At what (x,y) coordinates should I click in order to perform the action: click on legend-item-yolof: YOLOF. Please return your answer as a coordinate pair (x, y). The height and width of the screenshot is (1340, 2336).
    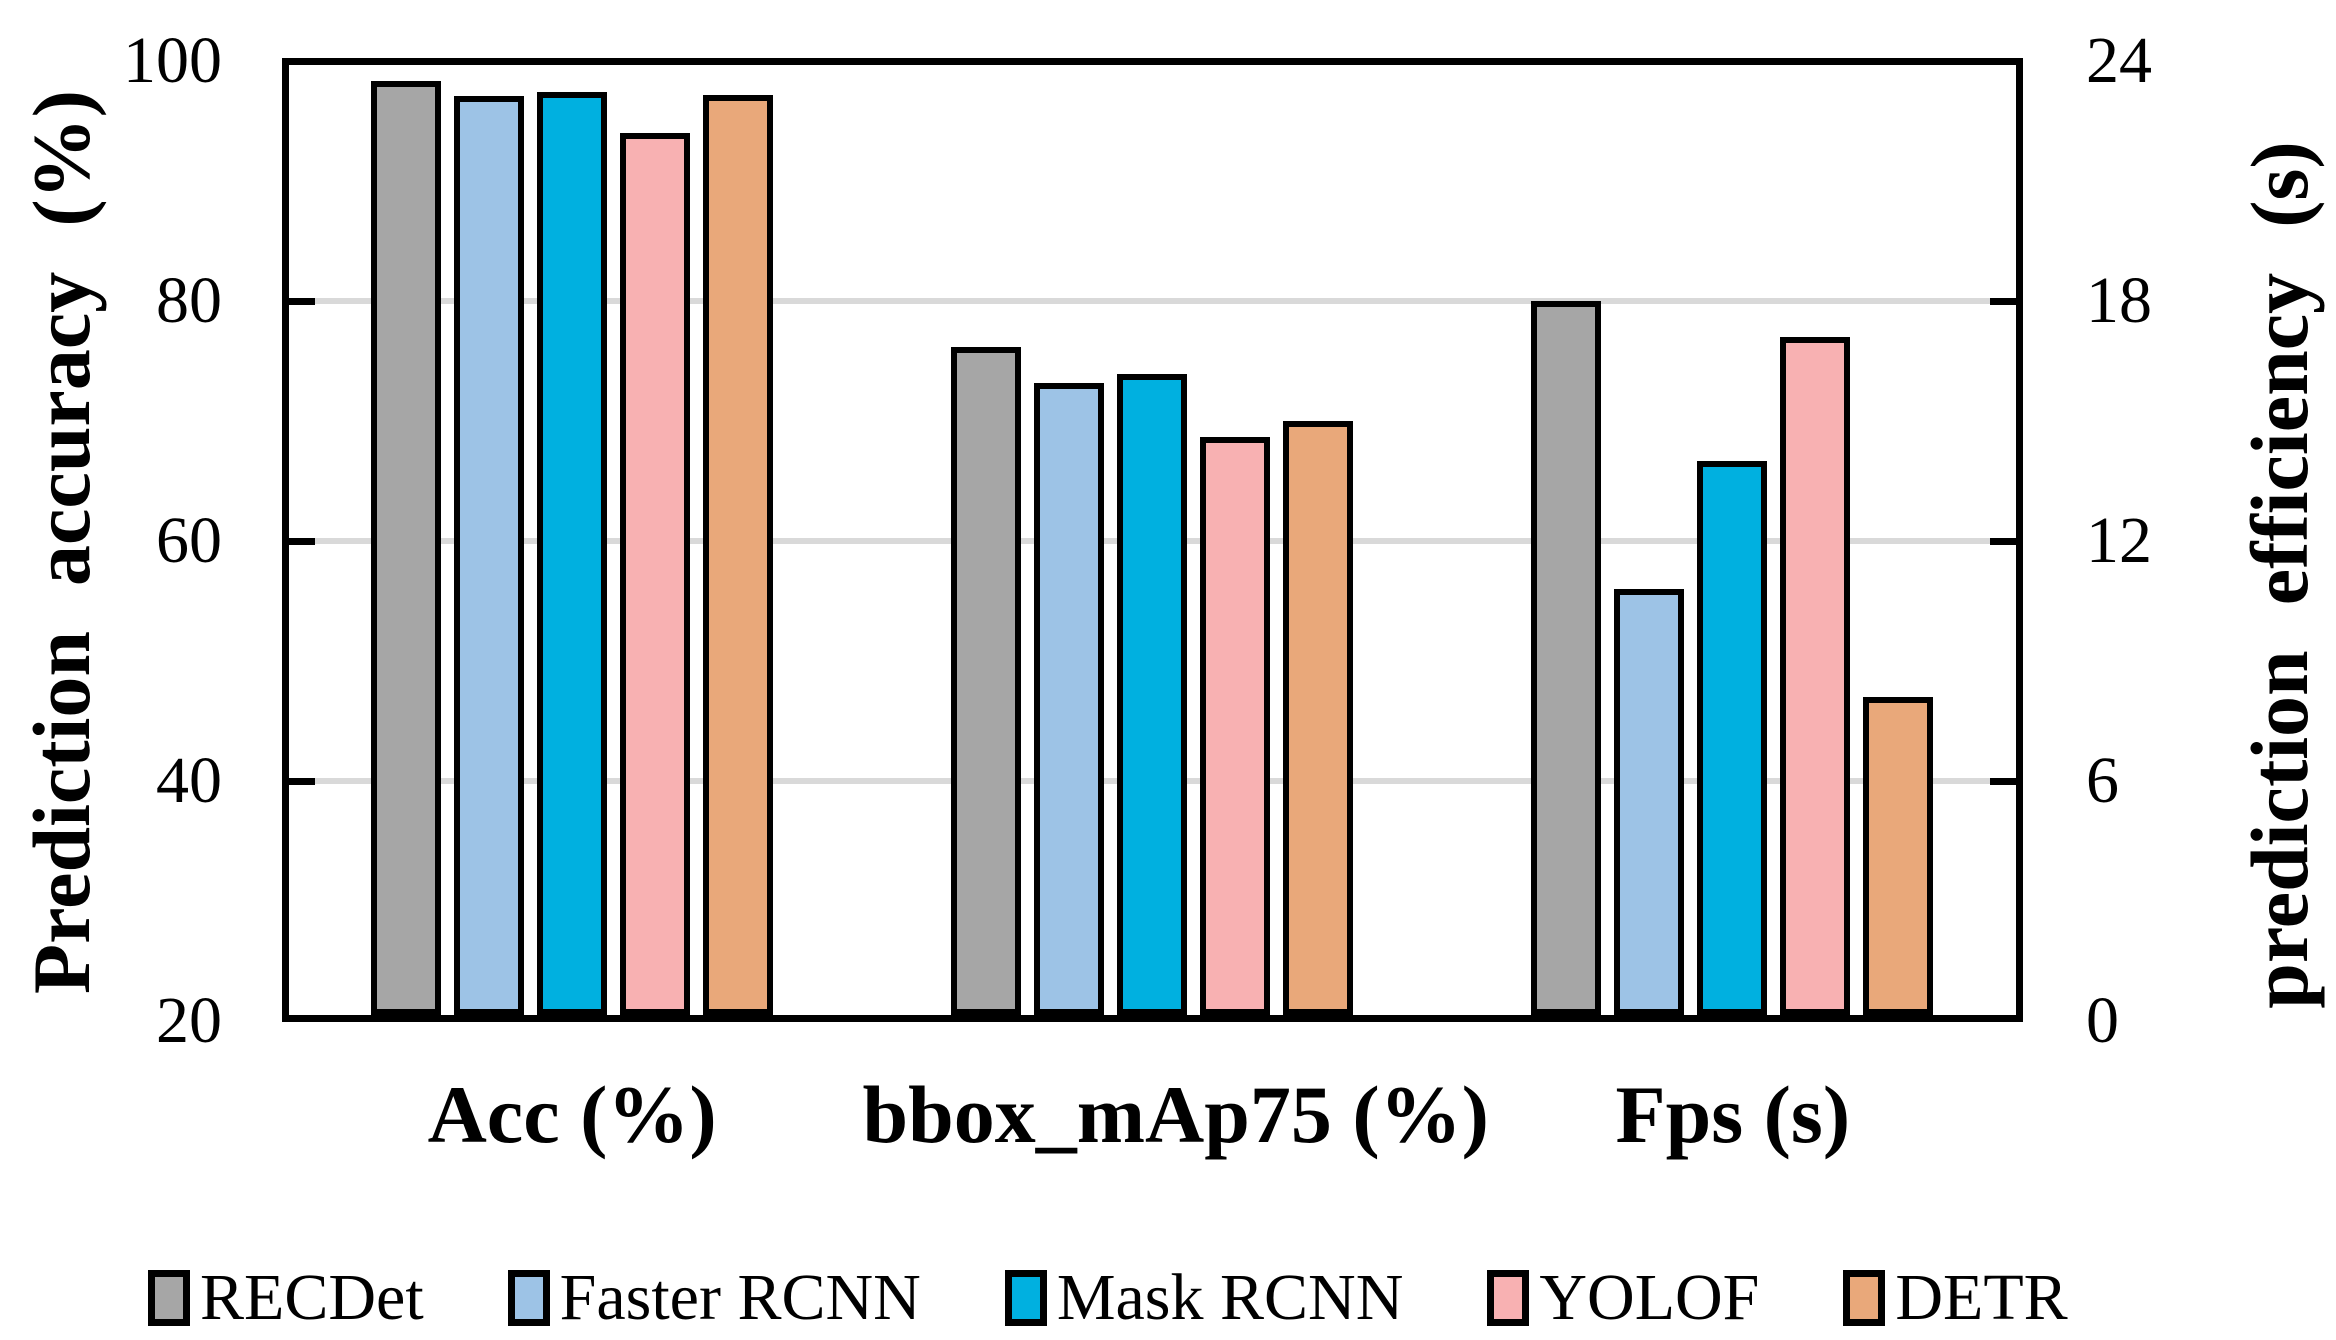
    Looking at the image, I should click on (1623, 1298).